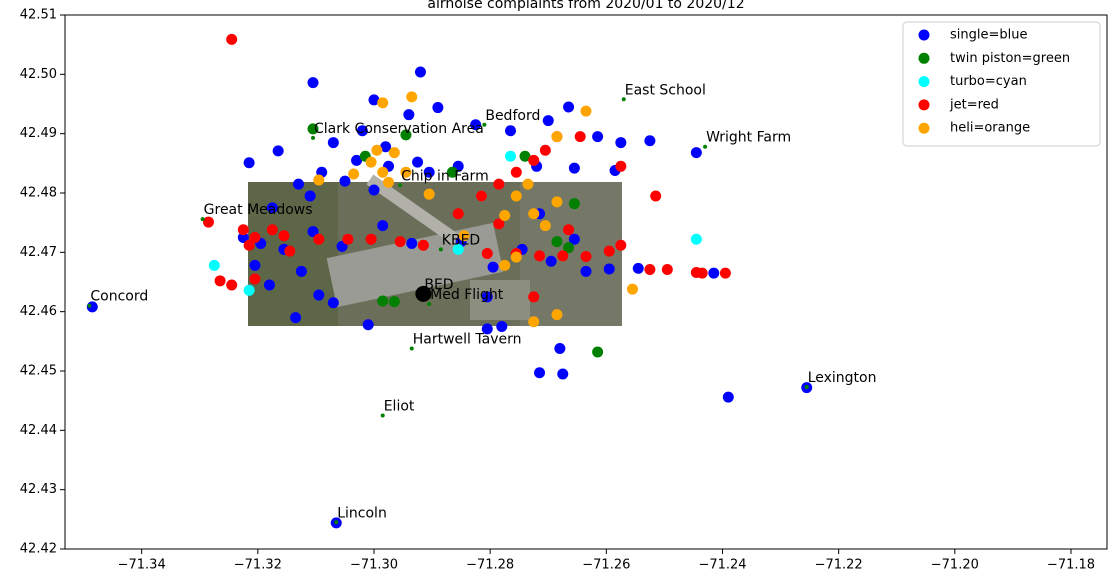 The height and width of the screenshot is (583, 1111). What do you see at coordinates (438, 285) in the screenshot?
I see `place-label: BED` at bounding box center [438, 285].